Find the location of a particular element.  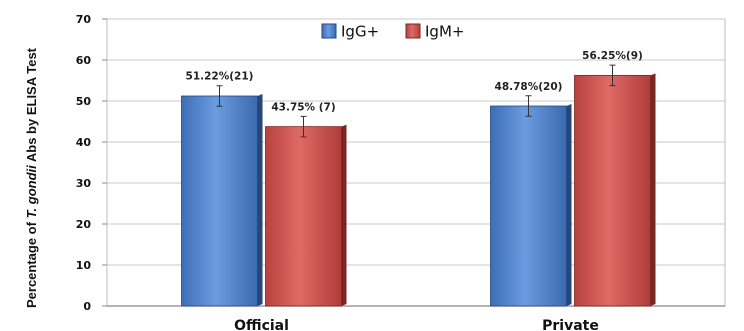

bar-IgG-private is located at coordinates (528, 206).